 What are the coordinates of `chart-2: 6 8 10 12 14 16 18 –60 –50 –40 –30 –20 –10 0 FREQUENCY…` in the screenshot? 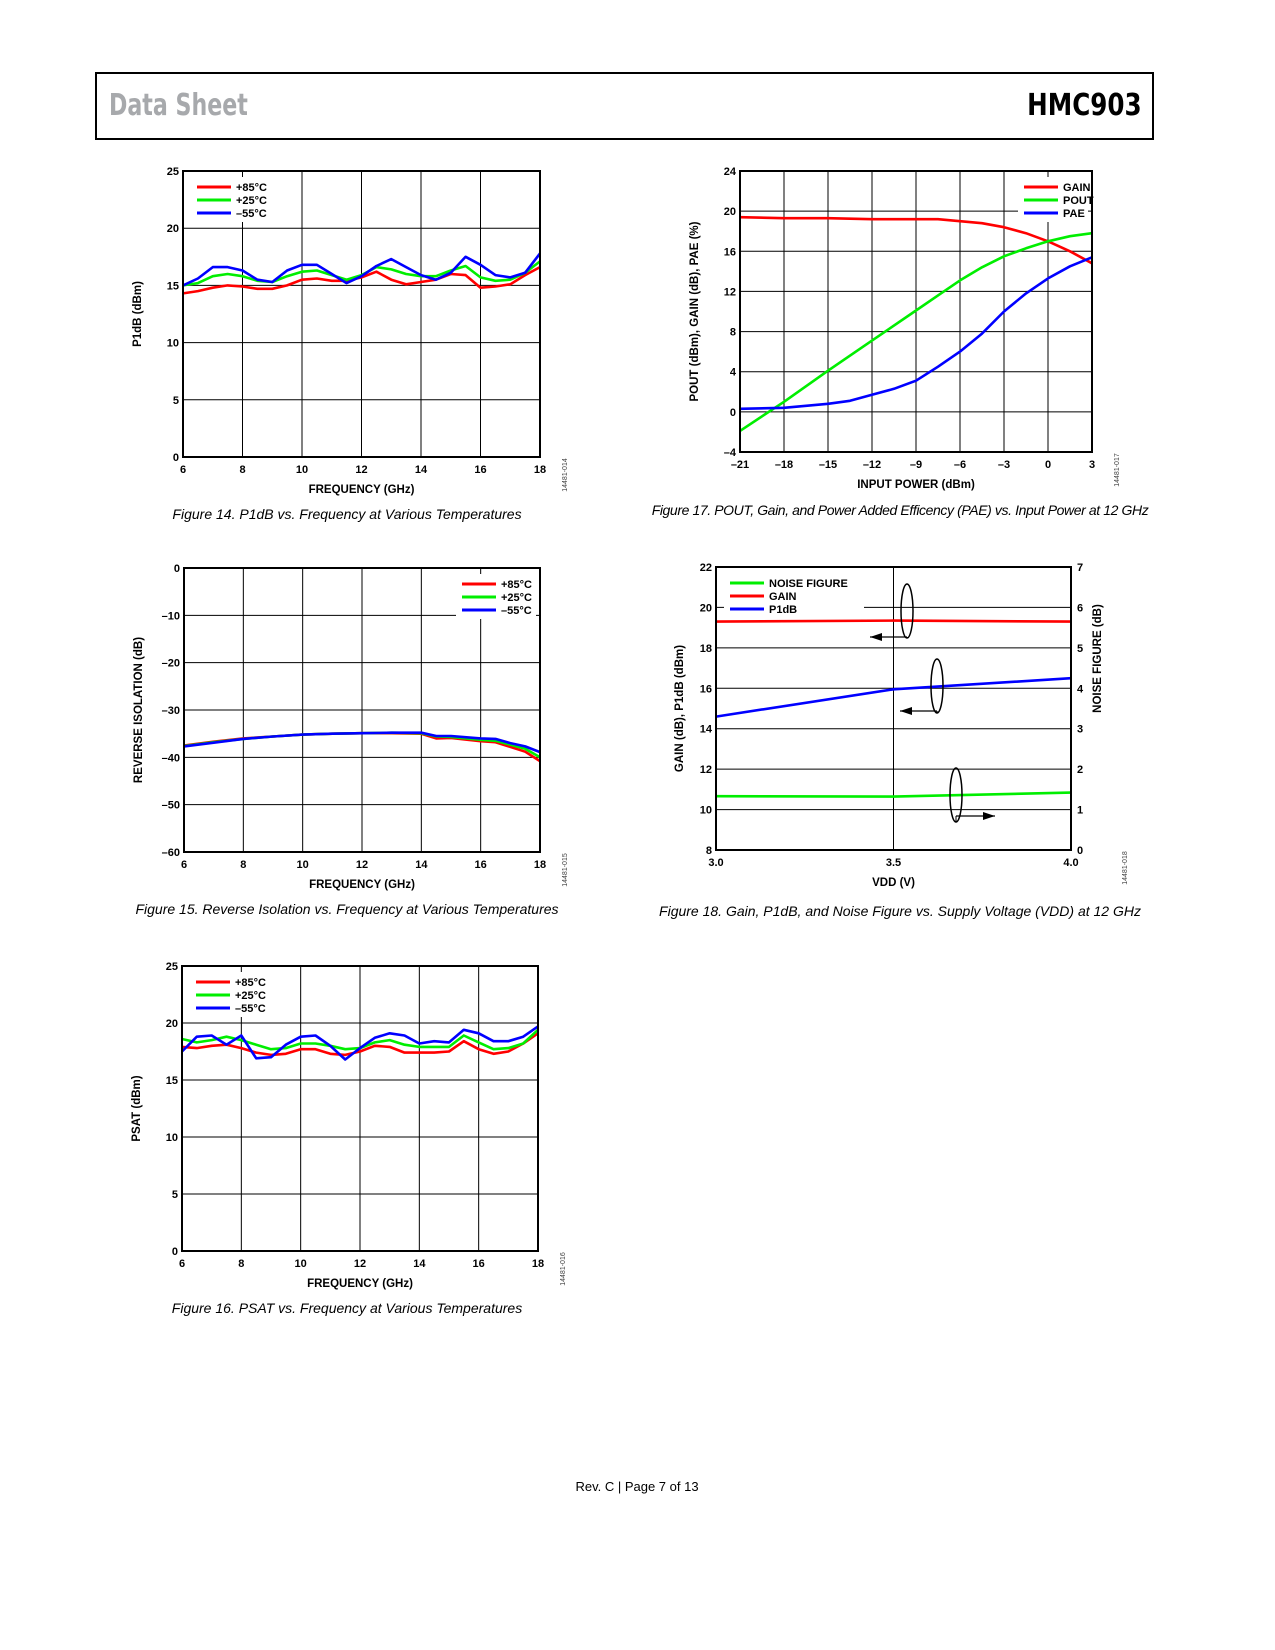 It's located at (351, 727).